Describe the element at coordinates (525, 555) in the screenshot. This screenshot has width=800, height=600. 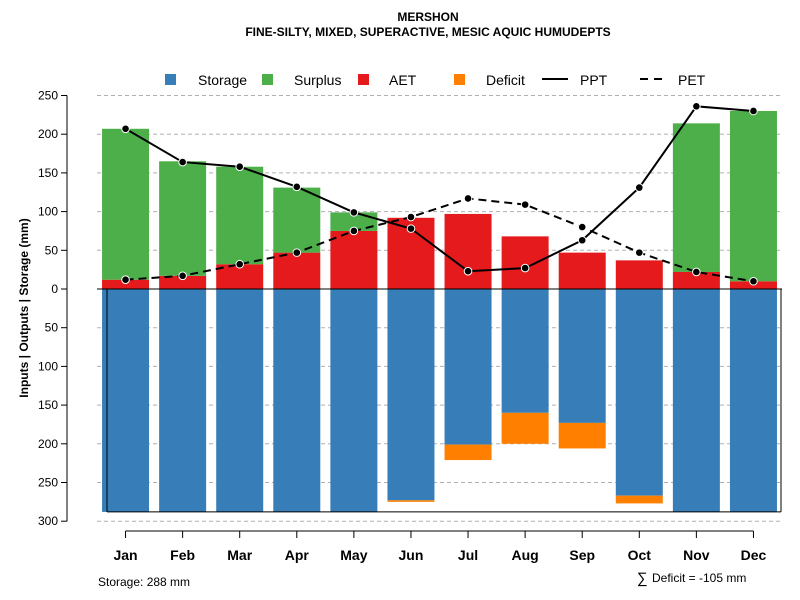
I see `x-tick-label: Aug` at that location.